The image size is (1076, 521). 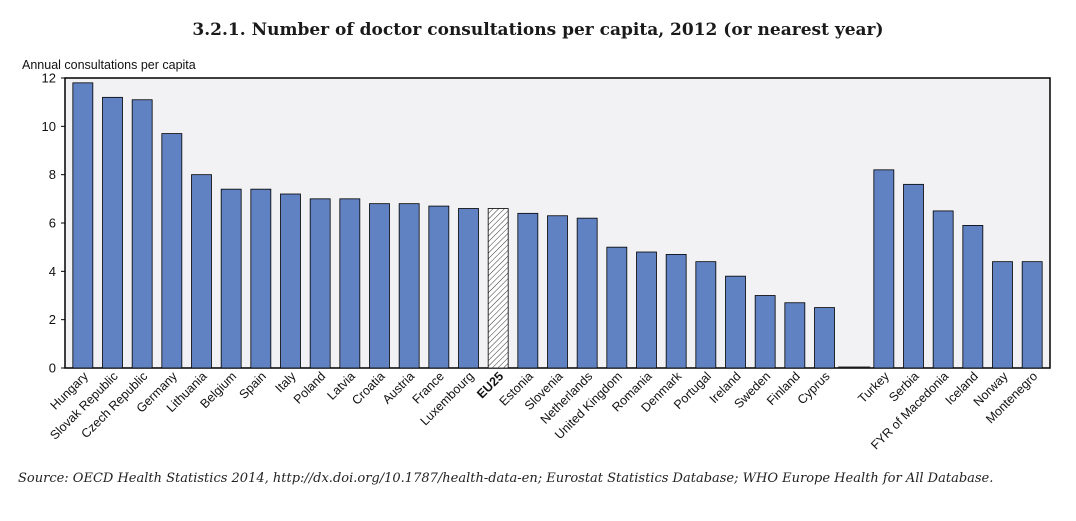 I want to click on bar-slovenia, so click(x=557, y=292).